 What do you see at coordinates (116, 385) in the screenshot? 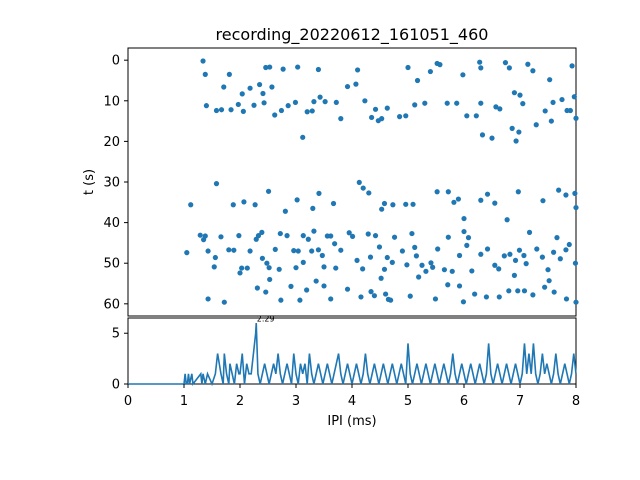
I see `histogram-y-tick-label: 0` at bounding box center [116, 385].